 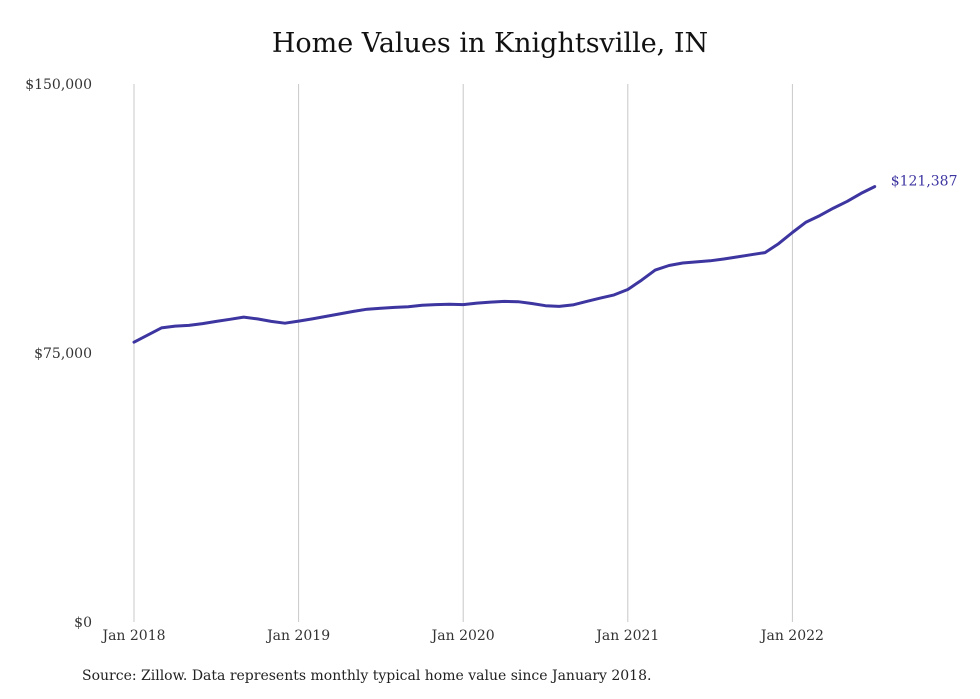 What do you see at coordinates (626, 636) in the screenshot?
I see `x-tick-label: Jan 2021` at bounding box center [626, 636].